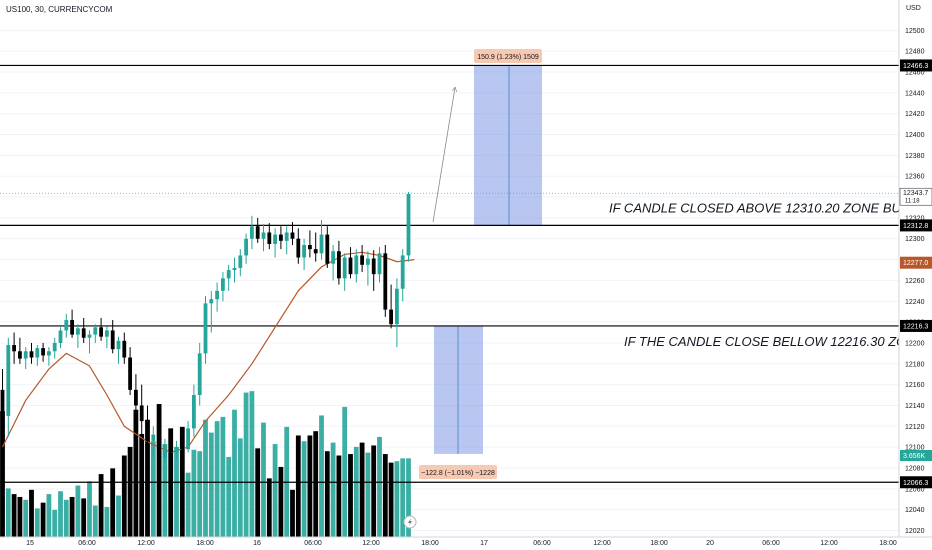 The height and width of the screenshot is (550, 932). What do you see at coordinates (257, 543) in the screenshot?
I see `time-tick-label: 16` at bounding box center [257, 543].